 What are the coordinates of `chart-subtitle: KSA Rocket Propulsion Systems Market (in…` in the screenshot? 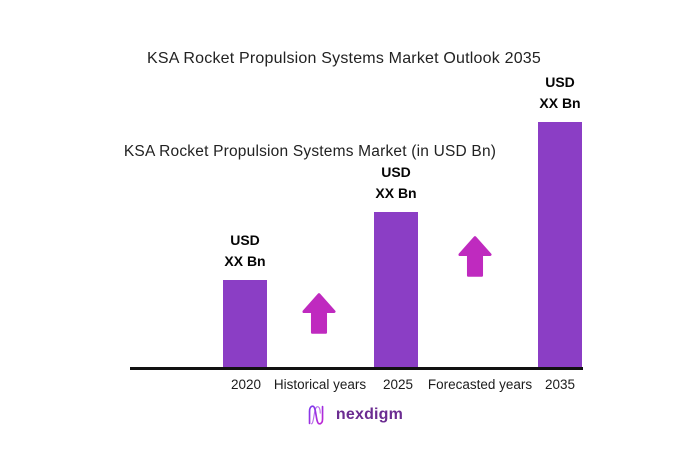 It's located at (310, 151).